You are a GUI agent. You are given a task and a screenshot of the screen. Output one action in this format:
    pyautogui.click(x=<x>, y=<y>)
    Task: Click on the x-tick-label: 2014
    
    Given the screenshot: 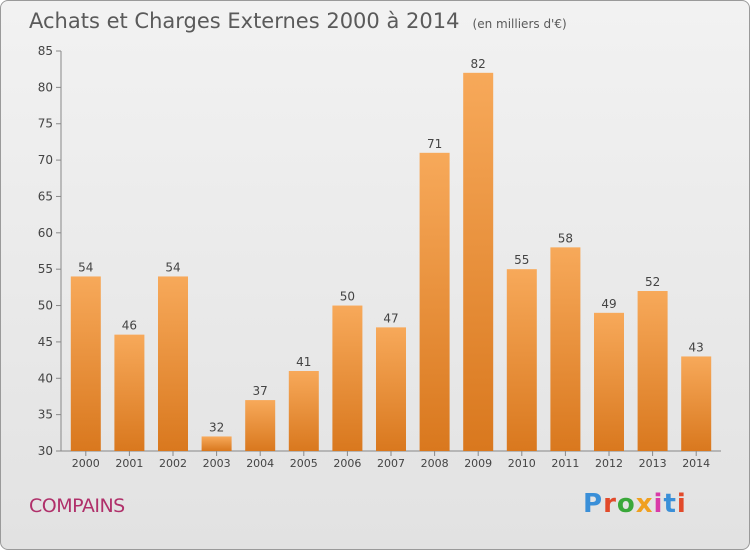 What is the action you would take?
    pyautogui.click(x=696, y=463)
    